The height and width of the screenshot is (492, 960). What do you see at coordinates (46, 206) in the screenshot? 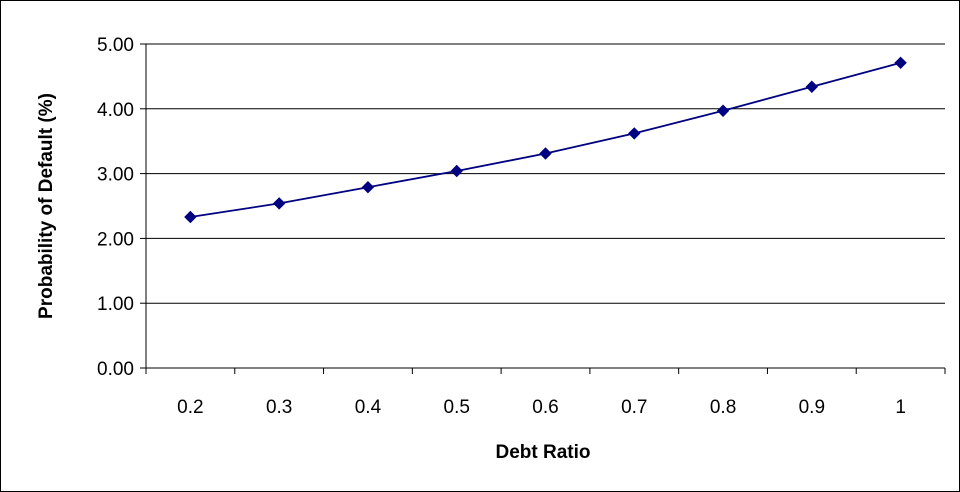
I see `y-axis-title: Probability of Default (%)` at bounding box center [46, 206].